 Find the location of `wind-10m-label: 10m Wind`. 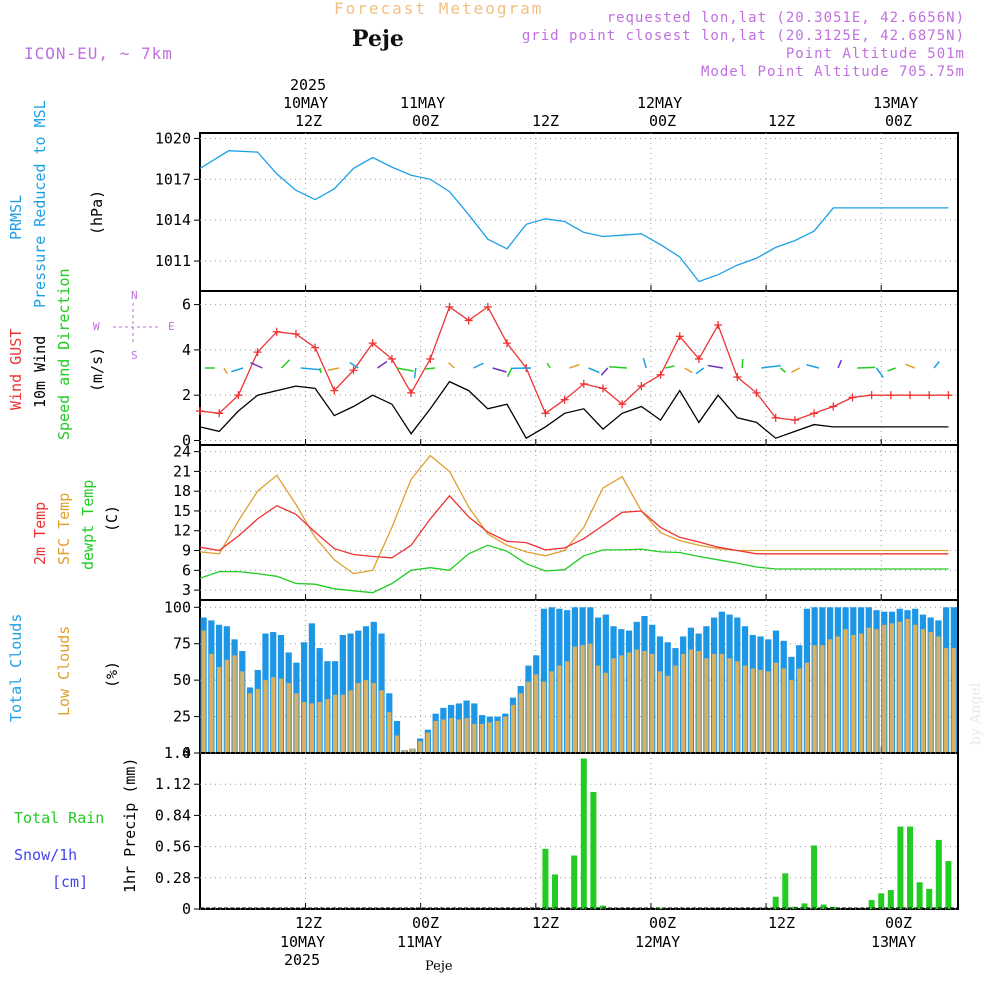

wind-10m-label: 10m Wind is located at coordinates (40, 371).